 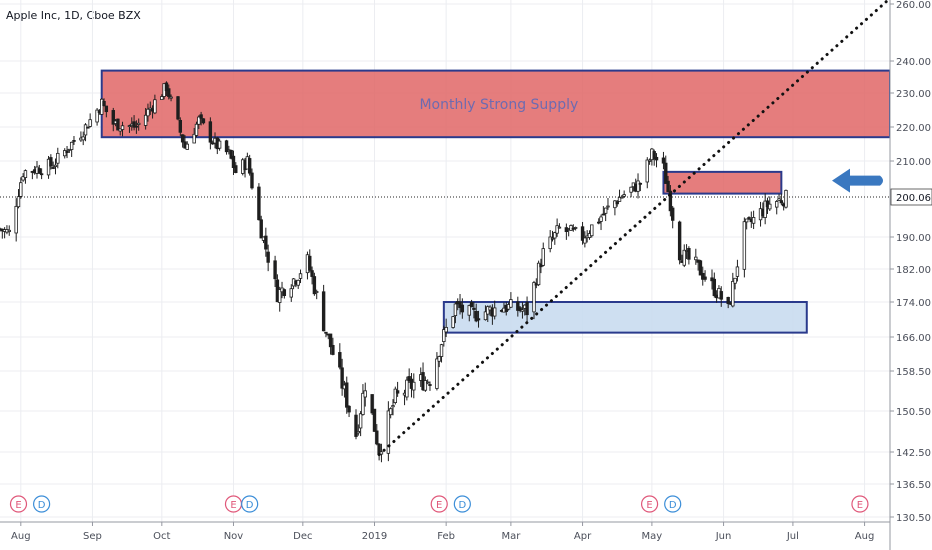 What do you see at coordinates (913, 62) in the screenshot?
I see `price-tick-label: 240.00` at bounding box center [913, 62].